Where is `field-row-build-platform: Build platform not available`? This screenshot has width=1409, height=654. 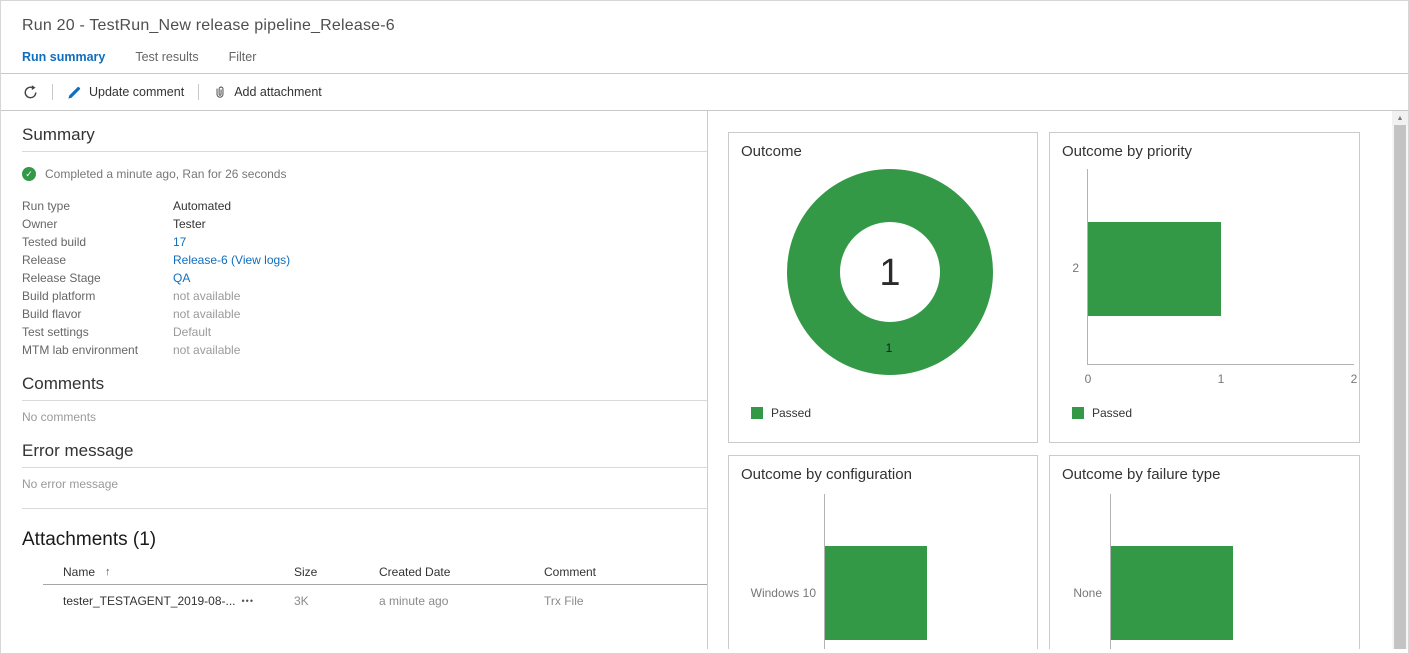
field-row-build-platform: Build platform not available is located at coordinates (364, 296).